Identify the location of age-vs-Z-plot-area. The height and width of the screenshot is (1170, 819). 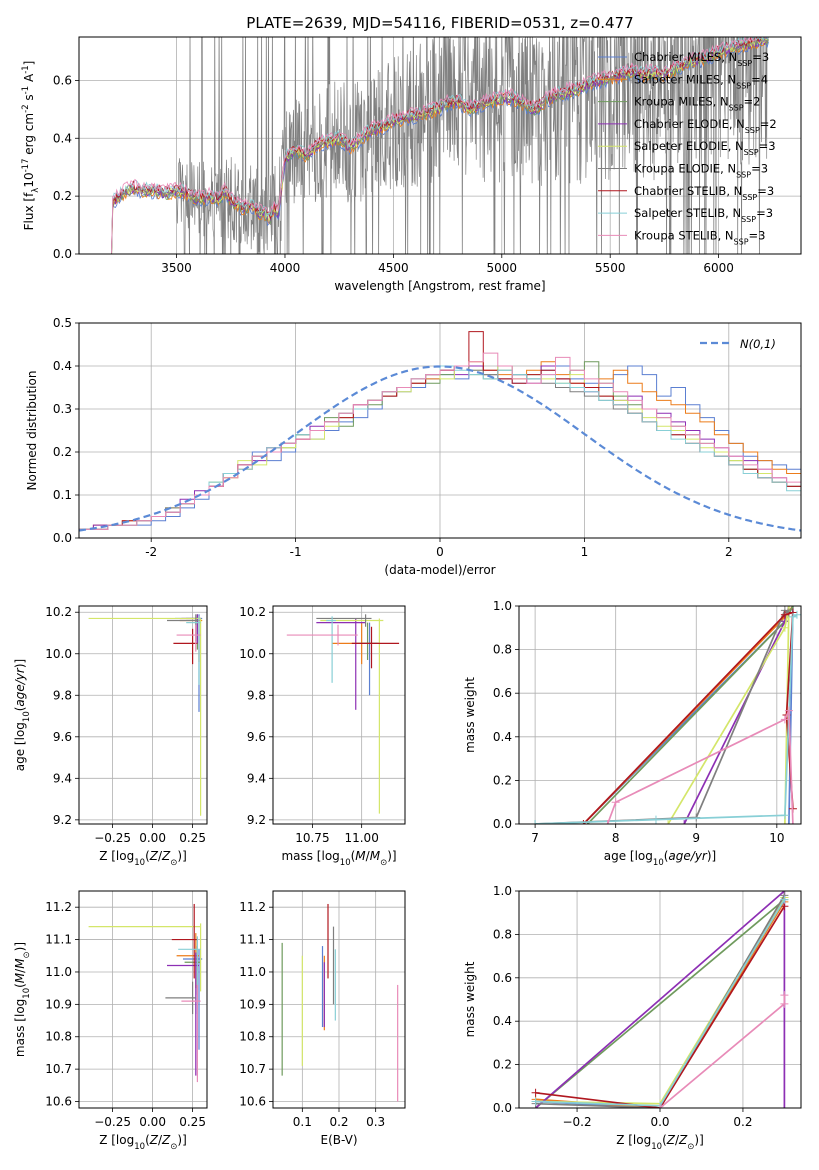
(145, 715).